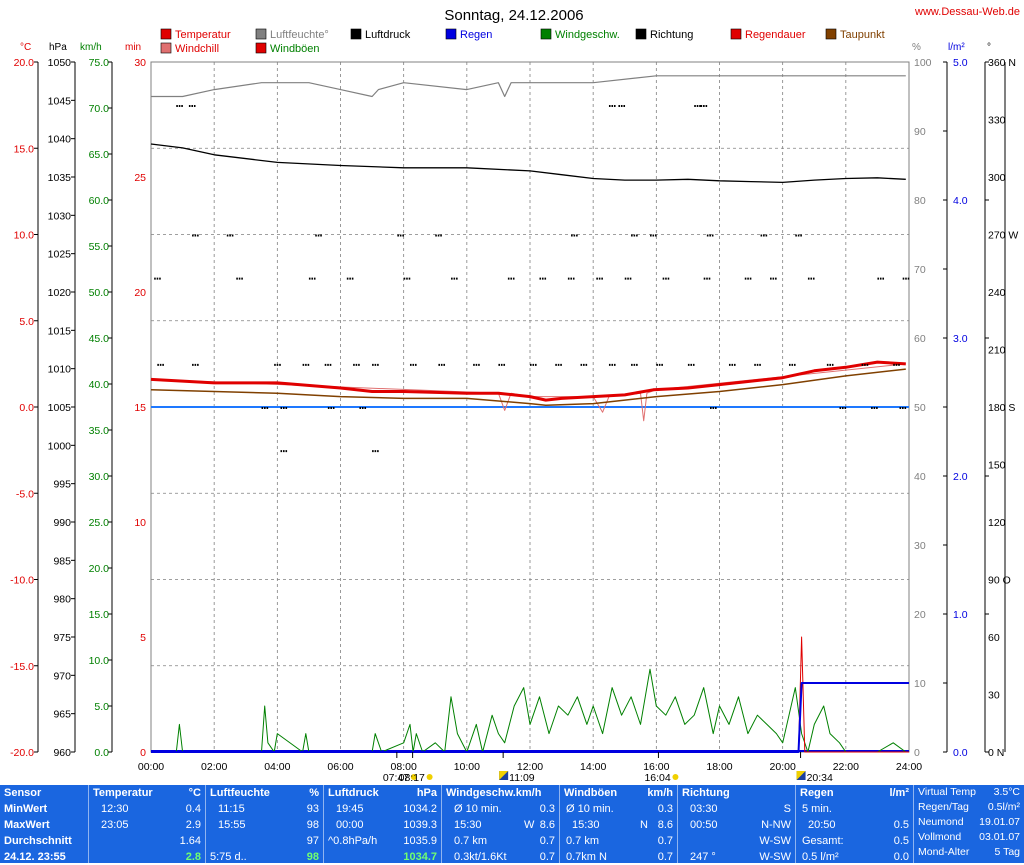  I want to click on direction-tick-label: 330, so click(997, 121).